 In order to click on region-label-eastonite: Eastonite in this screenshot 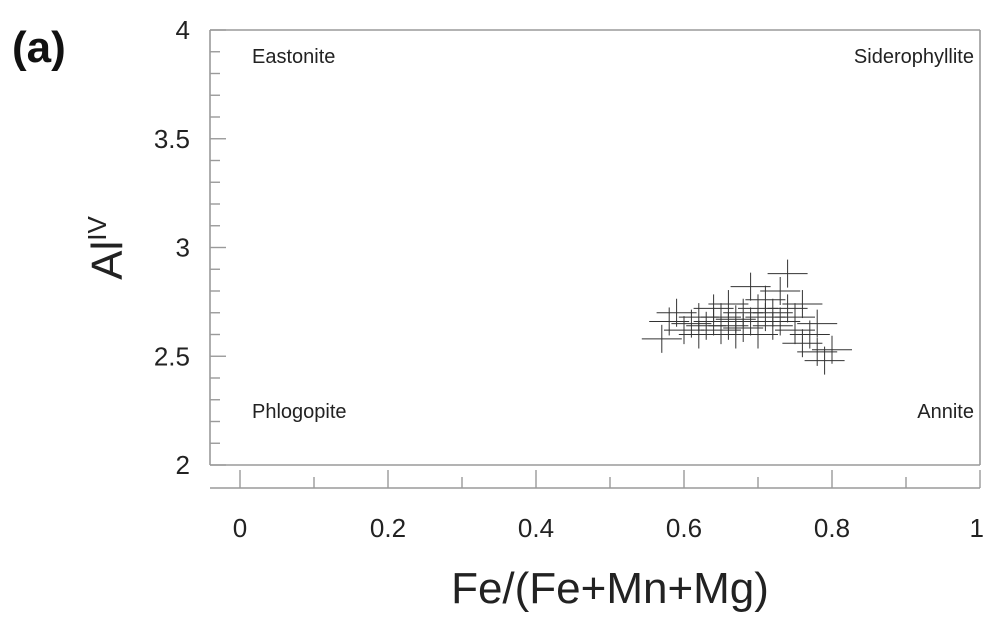, I will do `click(293, 57)`.